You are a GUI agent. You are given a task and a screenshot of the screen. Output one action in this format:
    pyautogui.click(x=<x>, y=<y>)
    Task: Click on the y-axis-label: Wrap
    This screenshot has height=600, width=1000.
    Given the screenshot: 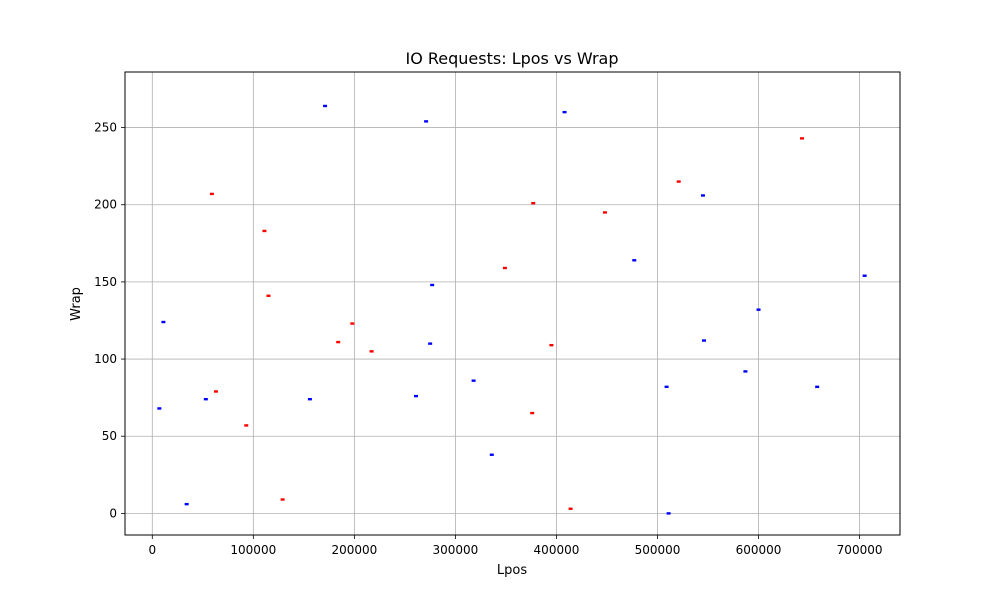 What is the action you would take?
    pyautogui.click(x=76, y=304)
    